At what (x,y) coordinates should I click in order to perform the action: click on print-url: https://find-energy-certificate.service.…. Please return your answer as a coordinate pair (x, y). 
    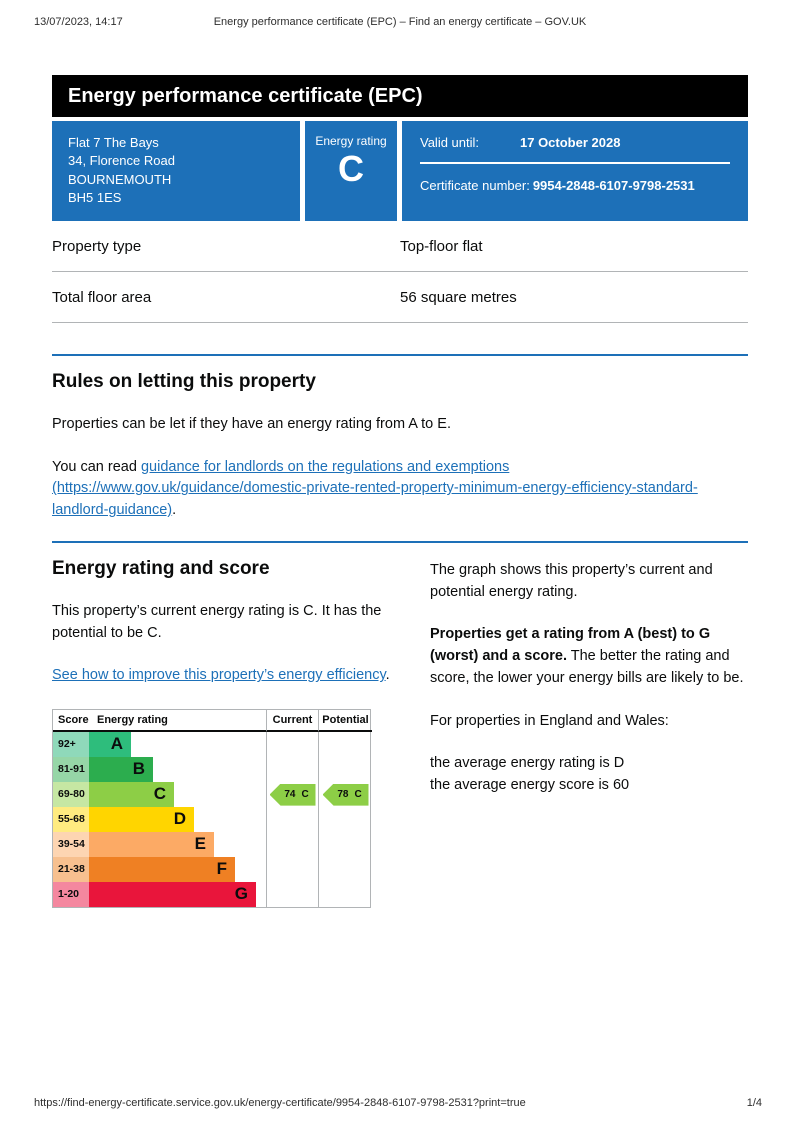
    Looking at the image, I should click on (280, 1103).